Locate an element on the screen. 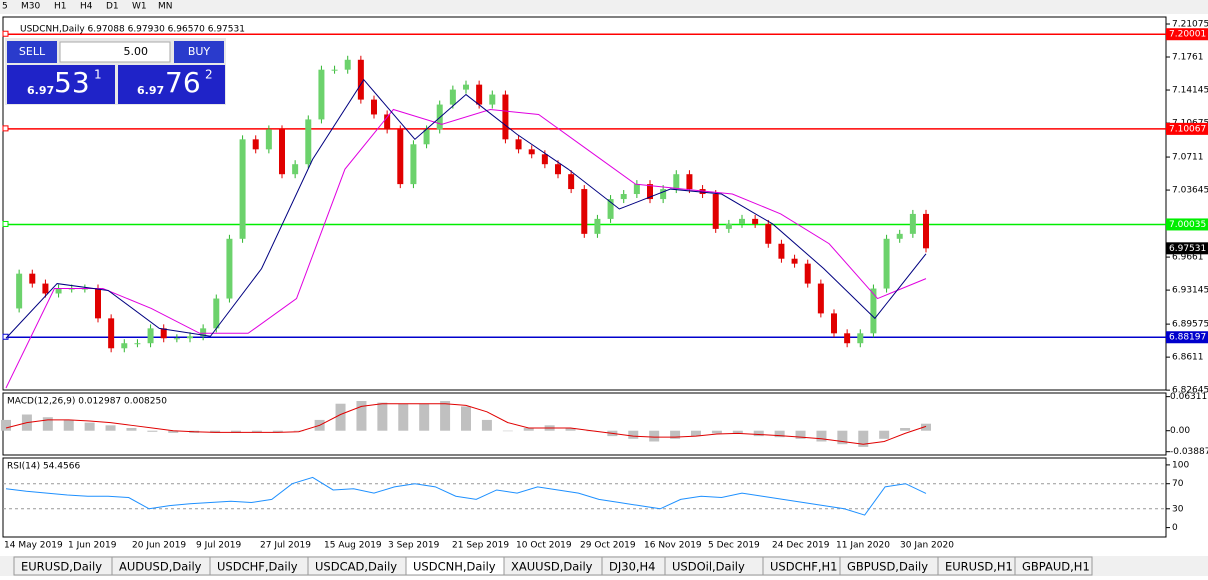  timeframe-button: MN is located at coordinates (165, 7).